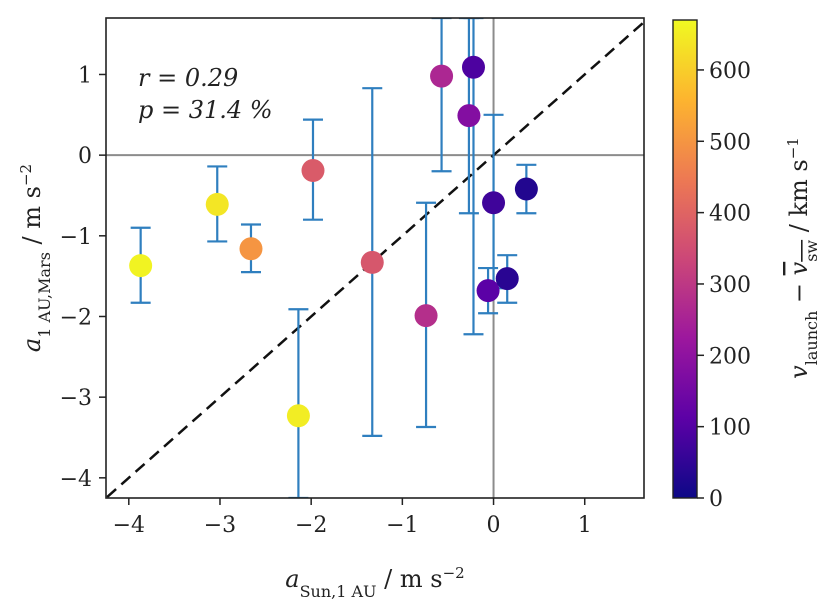 This screenshot has height=615, width=820. Describe the element at coordinates (220, 525) in the screenshot. I see `x-tick-label: −3` at that location.